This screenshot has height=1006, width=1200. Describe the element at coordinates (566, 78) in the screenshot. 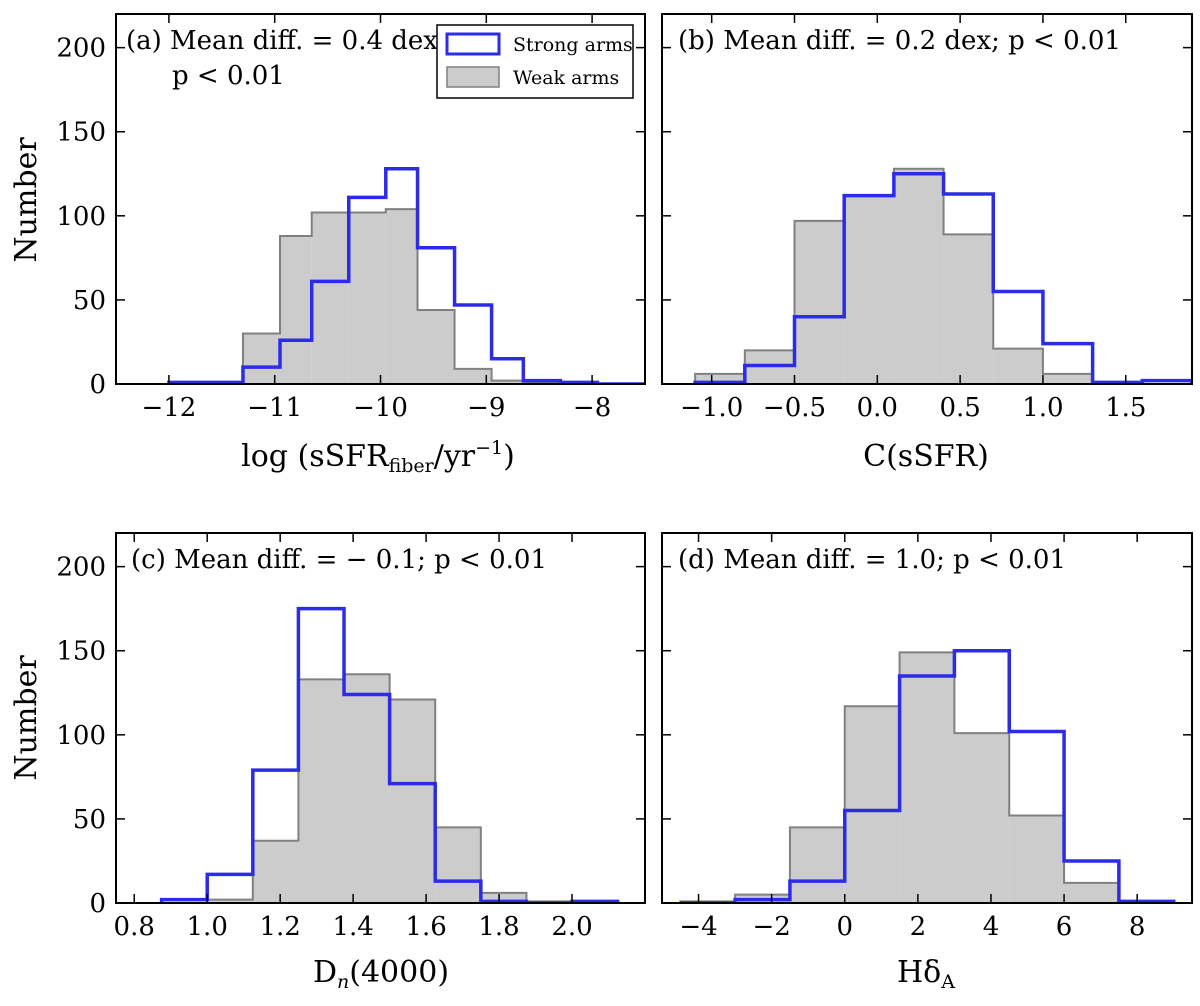

I see `legend-weak-label: Weak arms` at that location.